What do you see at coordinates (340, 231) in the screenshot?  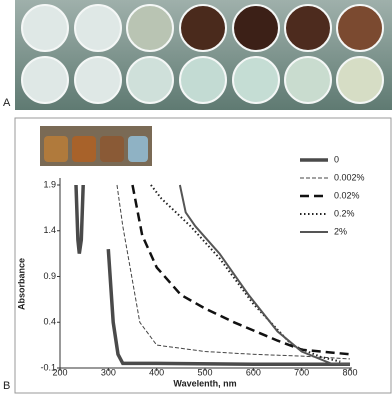 I see `legend-label: 2%` at bounding box center [340, 231].